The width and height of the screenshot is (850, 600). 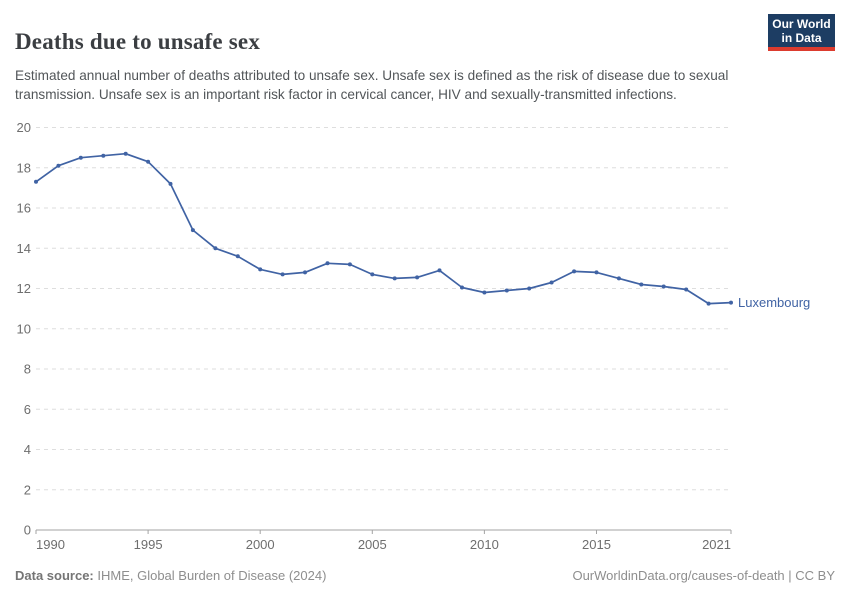 What do you see at coordinates (260, 544) in the screenshot?
I see `x-tick-label: 2000` at bounding box center [260, 544].